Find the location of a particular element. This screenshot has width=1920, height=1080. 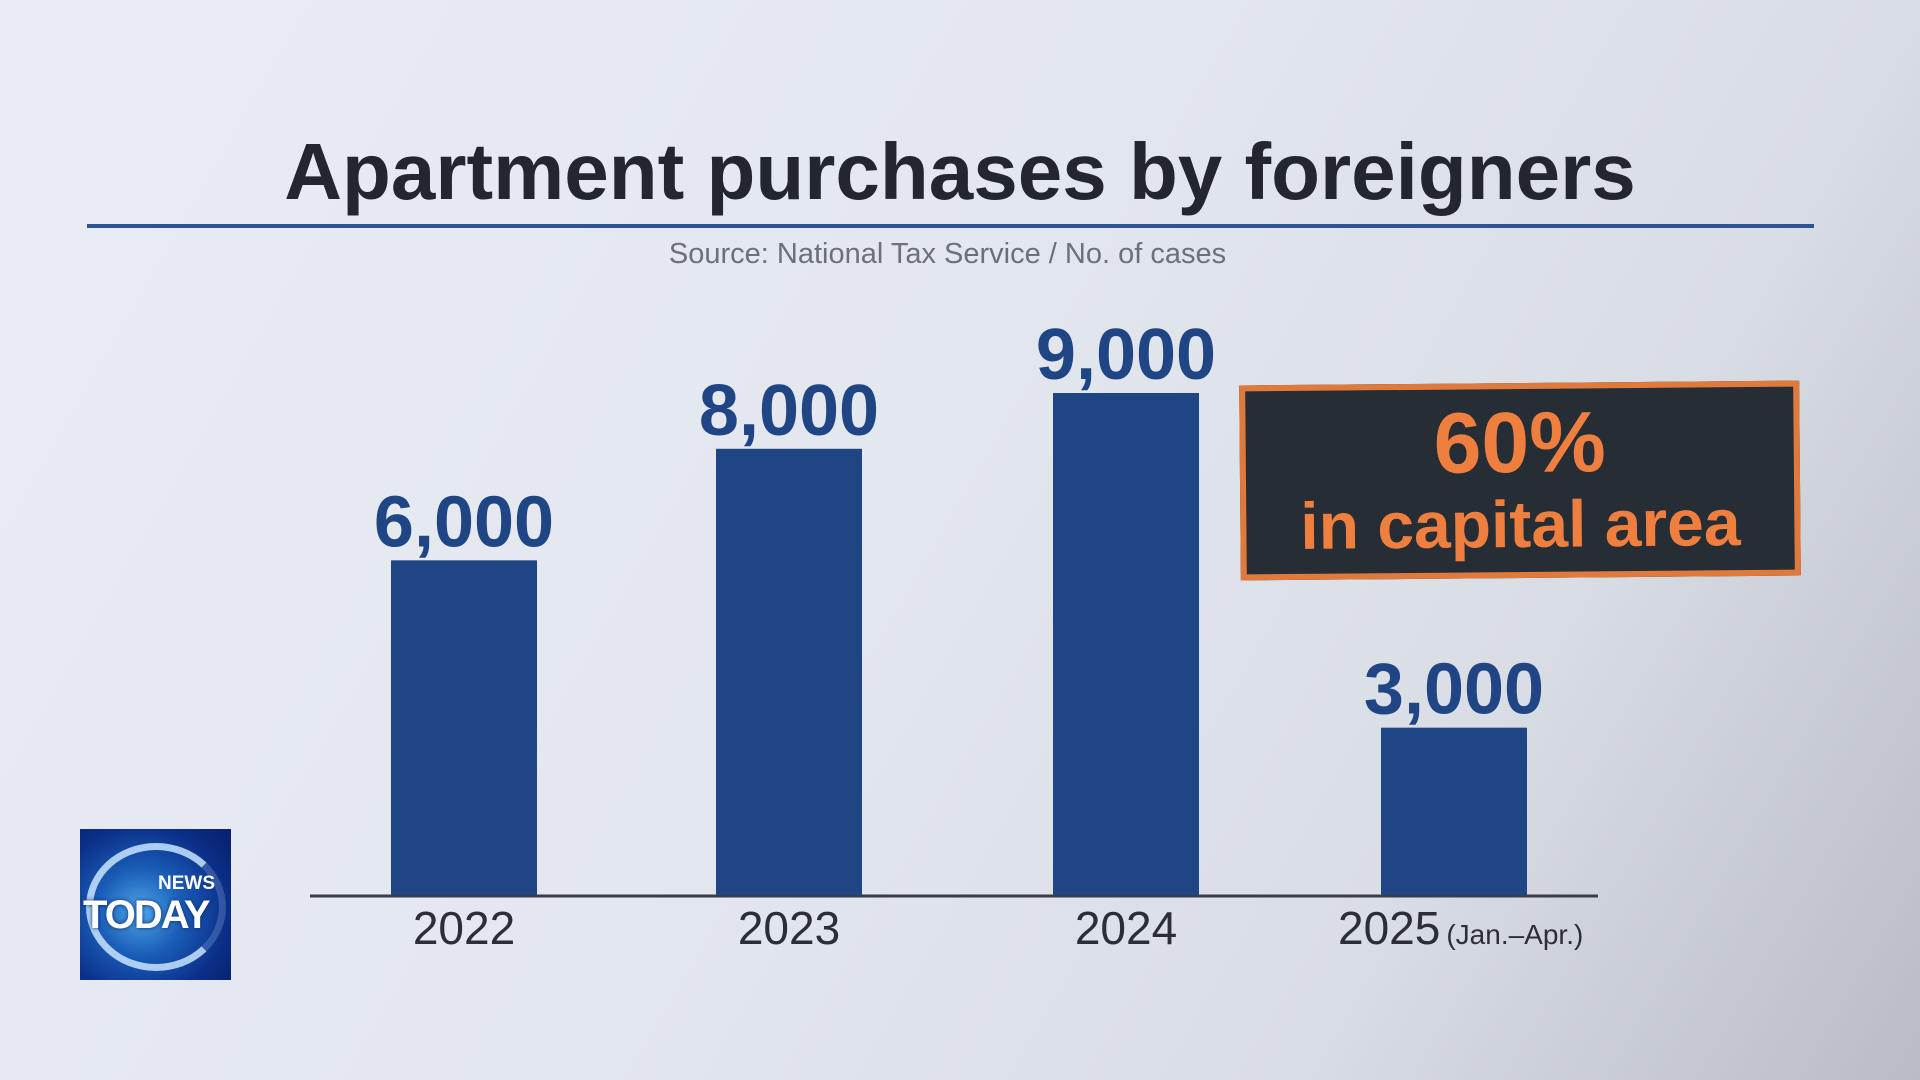

data-label-2025: 3,000 is located at coordinates (1454, 690).